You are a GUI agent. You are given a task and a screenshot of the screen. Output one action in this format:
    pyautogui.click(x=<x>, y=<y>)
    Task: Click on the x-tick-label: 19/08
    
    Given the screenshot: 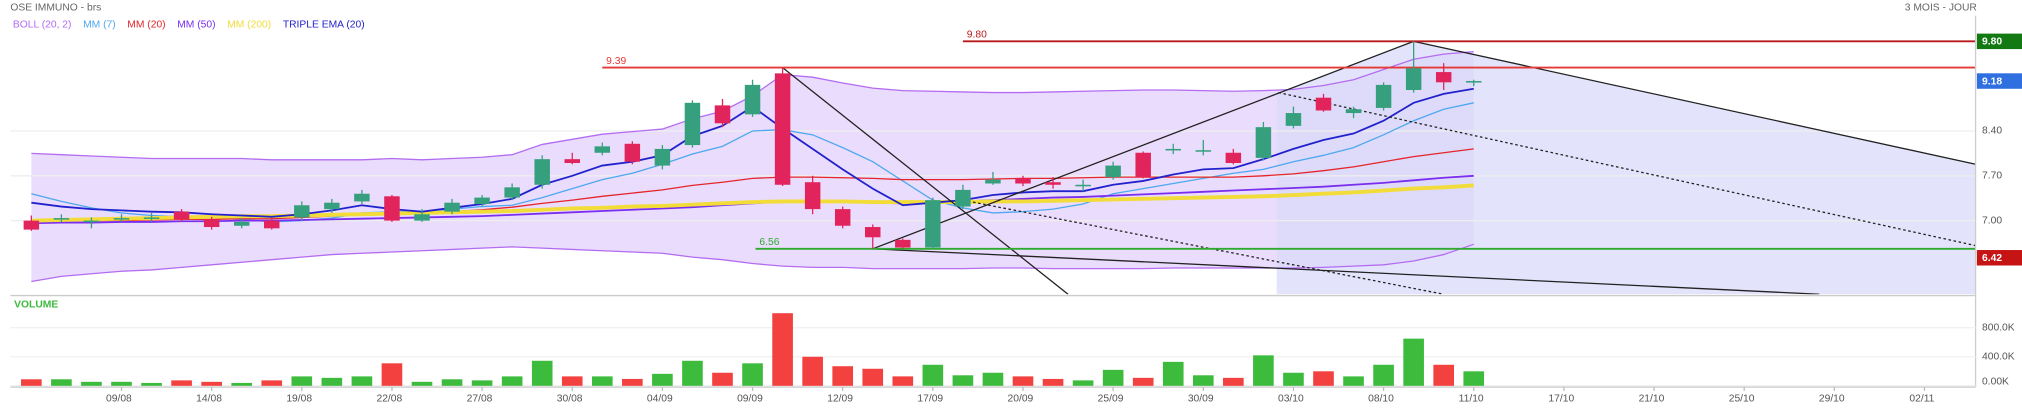 What is the action you would take?
    pyautogui.click(x=299, y=398)
    